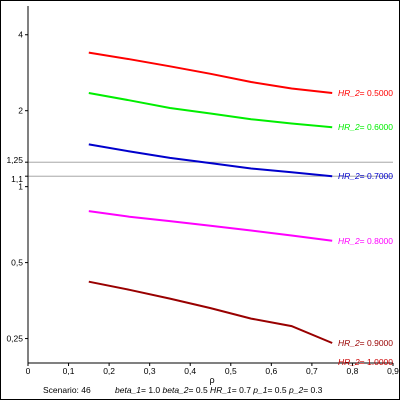 The image size is (400, 400). I want to click on x-tick-label: 0,8, so click(353, 371).